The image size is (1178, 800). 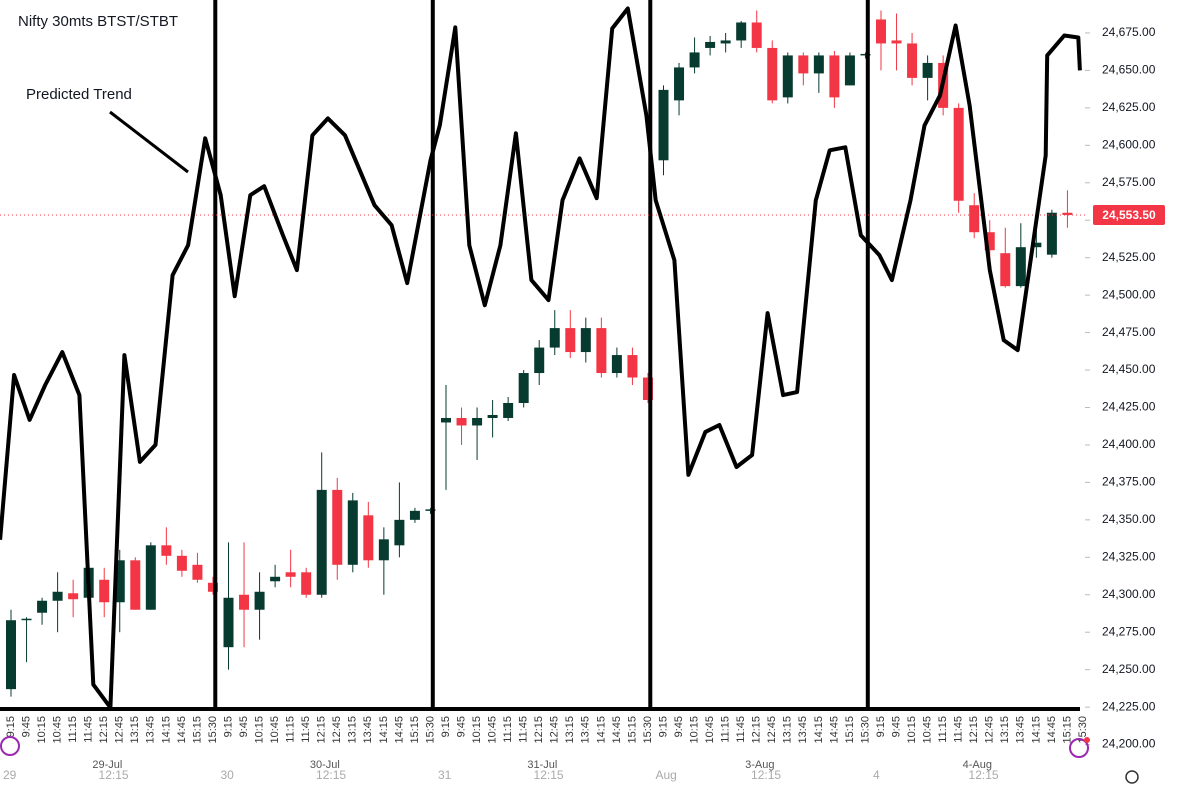 What do you see at coordinates (1129, 107) in the screenshot?
I see `y-tick-label: 24,625.00` at bounding box center [1129, 107].